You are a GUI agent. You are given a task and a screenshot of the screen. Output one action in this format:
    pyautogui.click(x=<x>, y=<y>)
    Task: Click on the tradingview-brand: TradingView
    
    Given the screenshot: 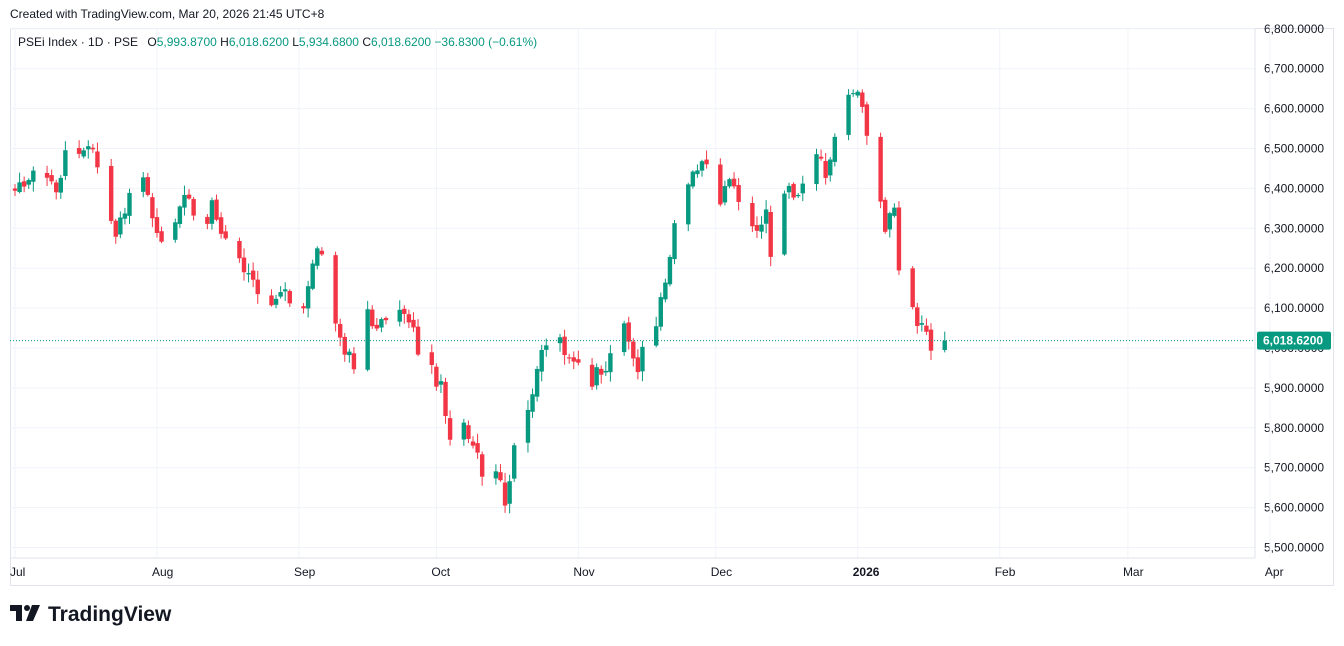 What is the action you would take?
    pyautogui.click(x=90, y=615)
    